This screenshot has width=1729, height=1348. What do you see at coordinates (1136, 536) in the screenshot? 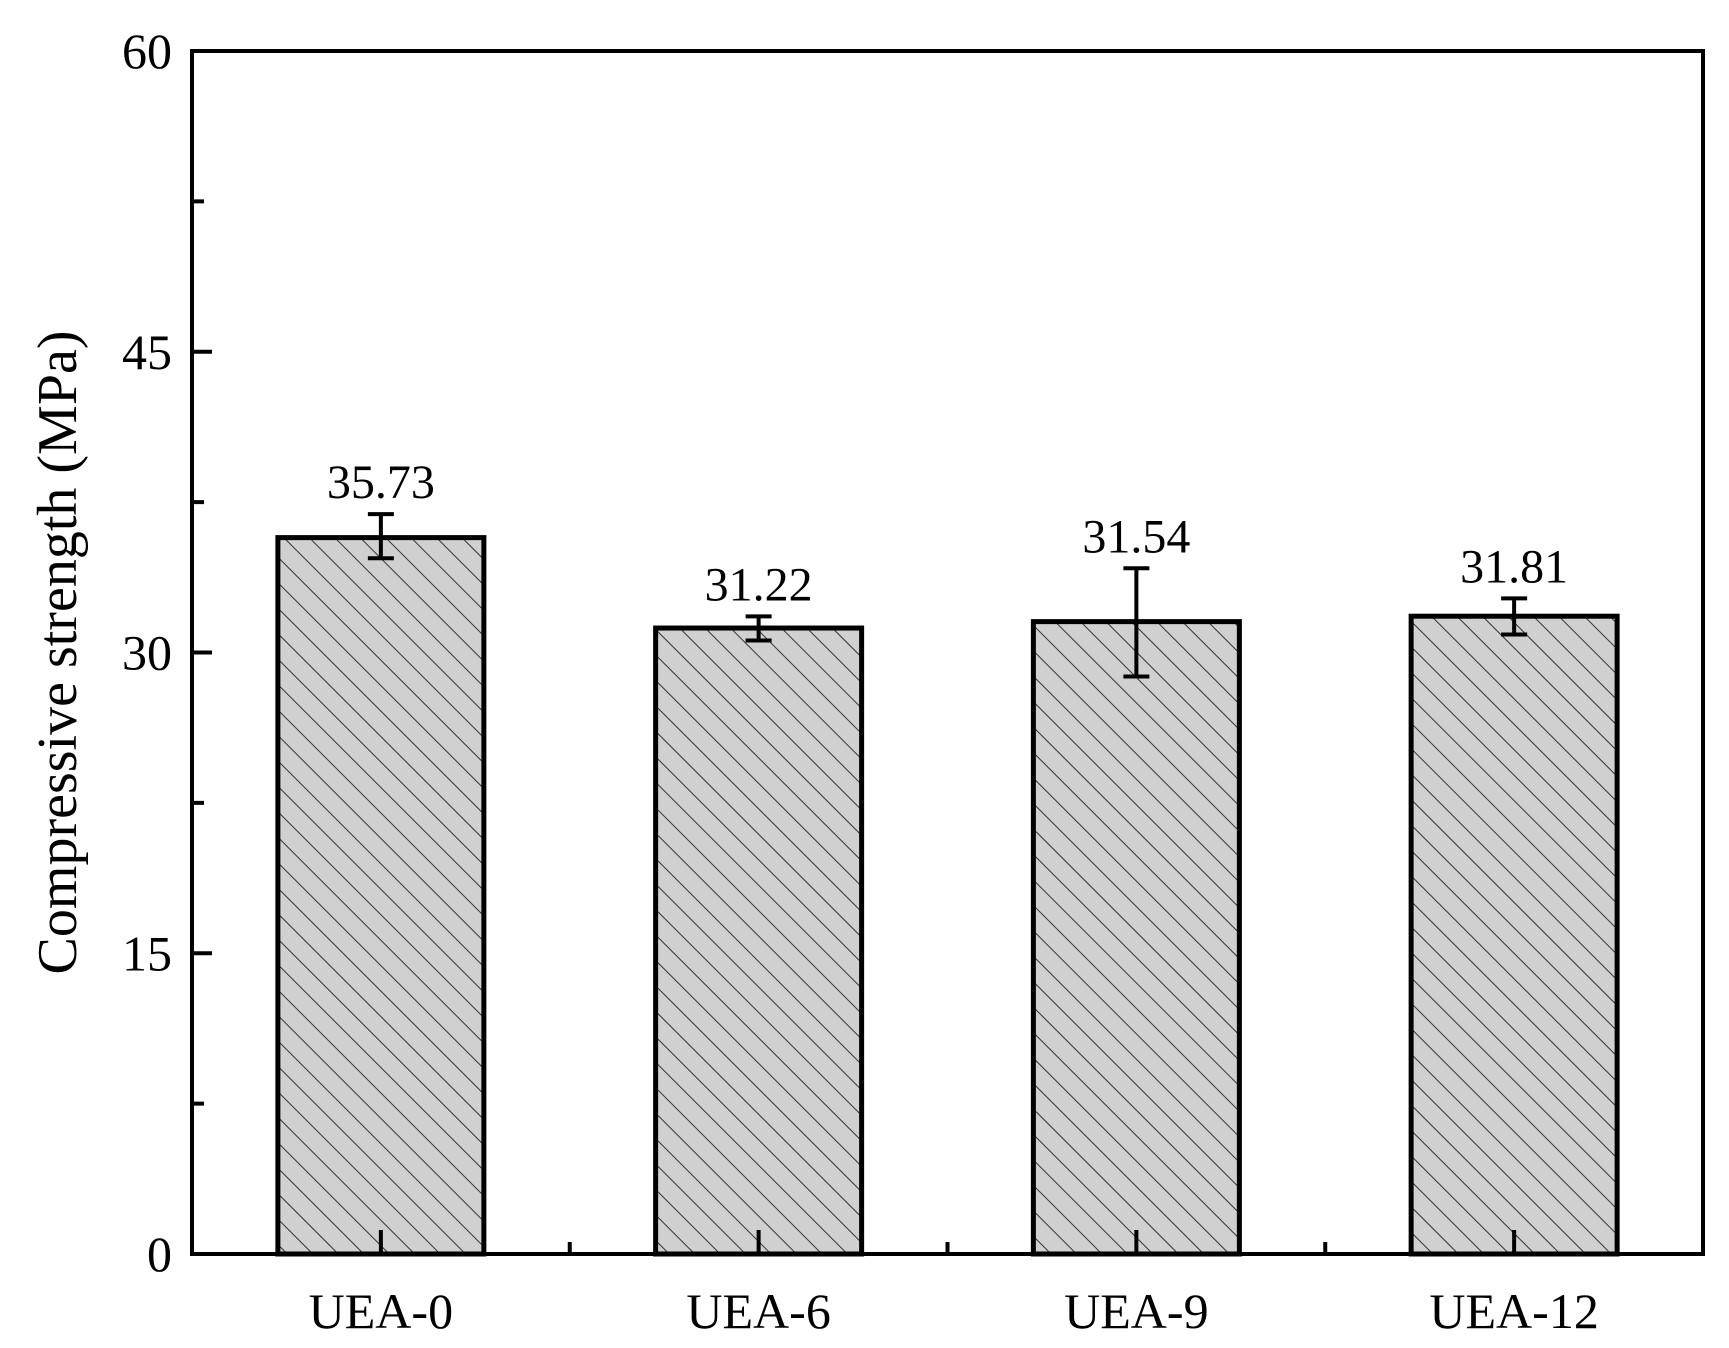
I see `value-label-uea-9: 31.54` at bounding box center [1136, 536].